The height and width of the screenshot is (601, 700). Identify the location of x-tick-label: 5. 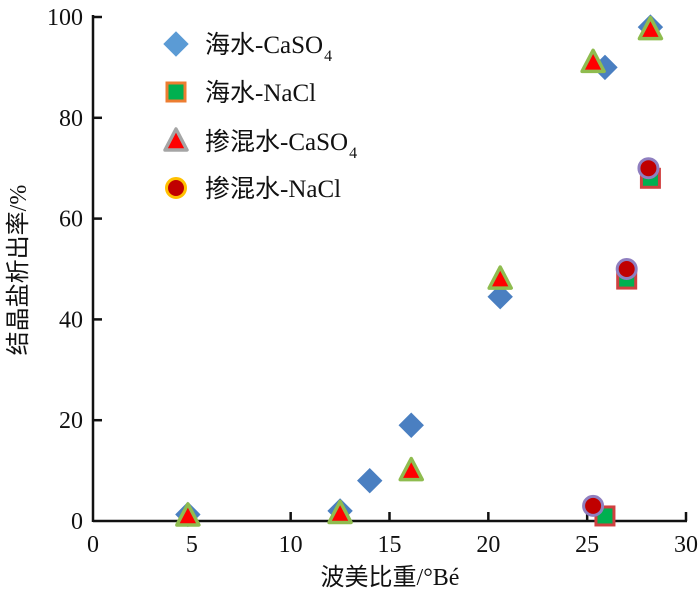
(192, 545).